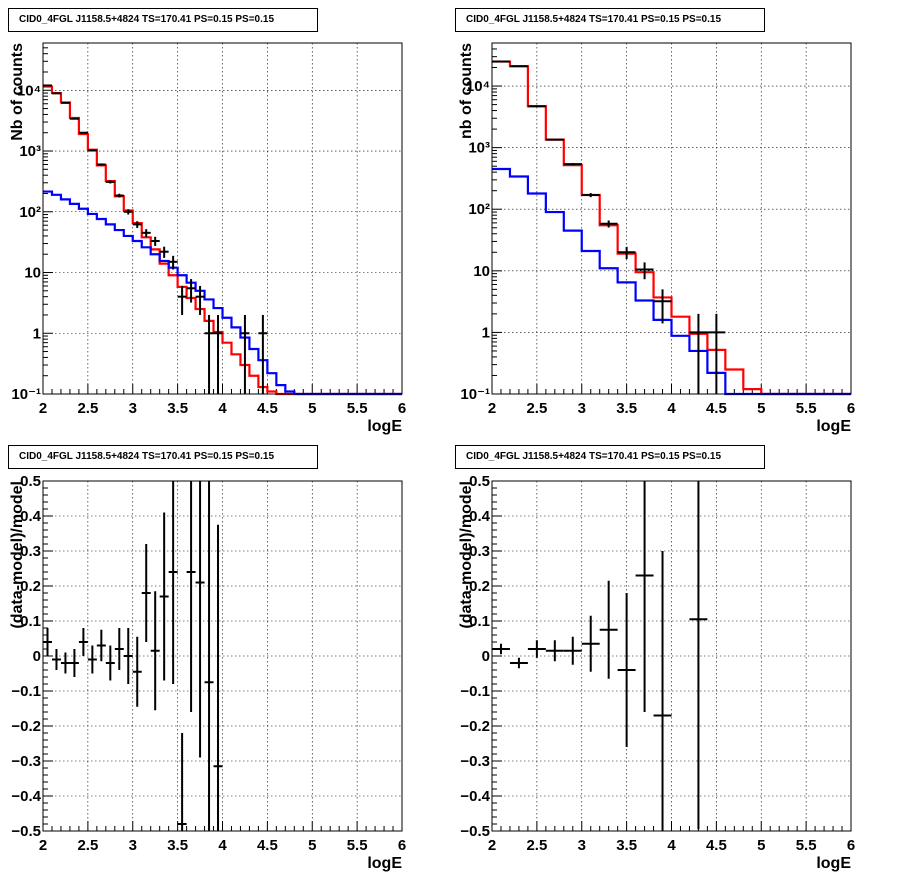 The image size is (898, 880). Describe the element at coordinates (26, 394) in the screenshot. I see `y-tick-label: 10⁻¹` at that location.